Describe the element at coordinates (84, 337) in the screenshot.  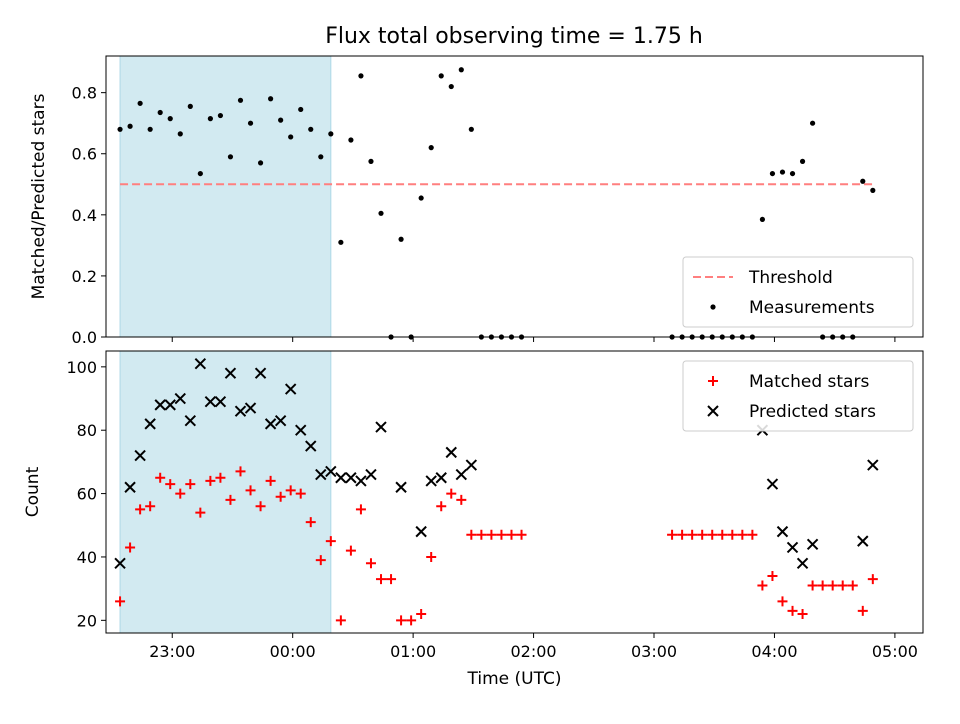
I see `y-tick-label: 0.0` at that location.